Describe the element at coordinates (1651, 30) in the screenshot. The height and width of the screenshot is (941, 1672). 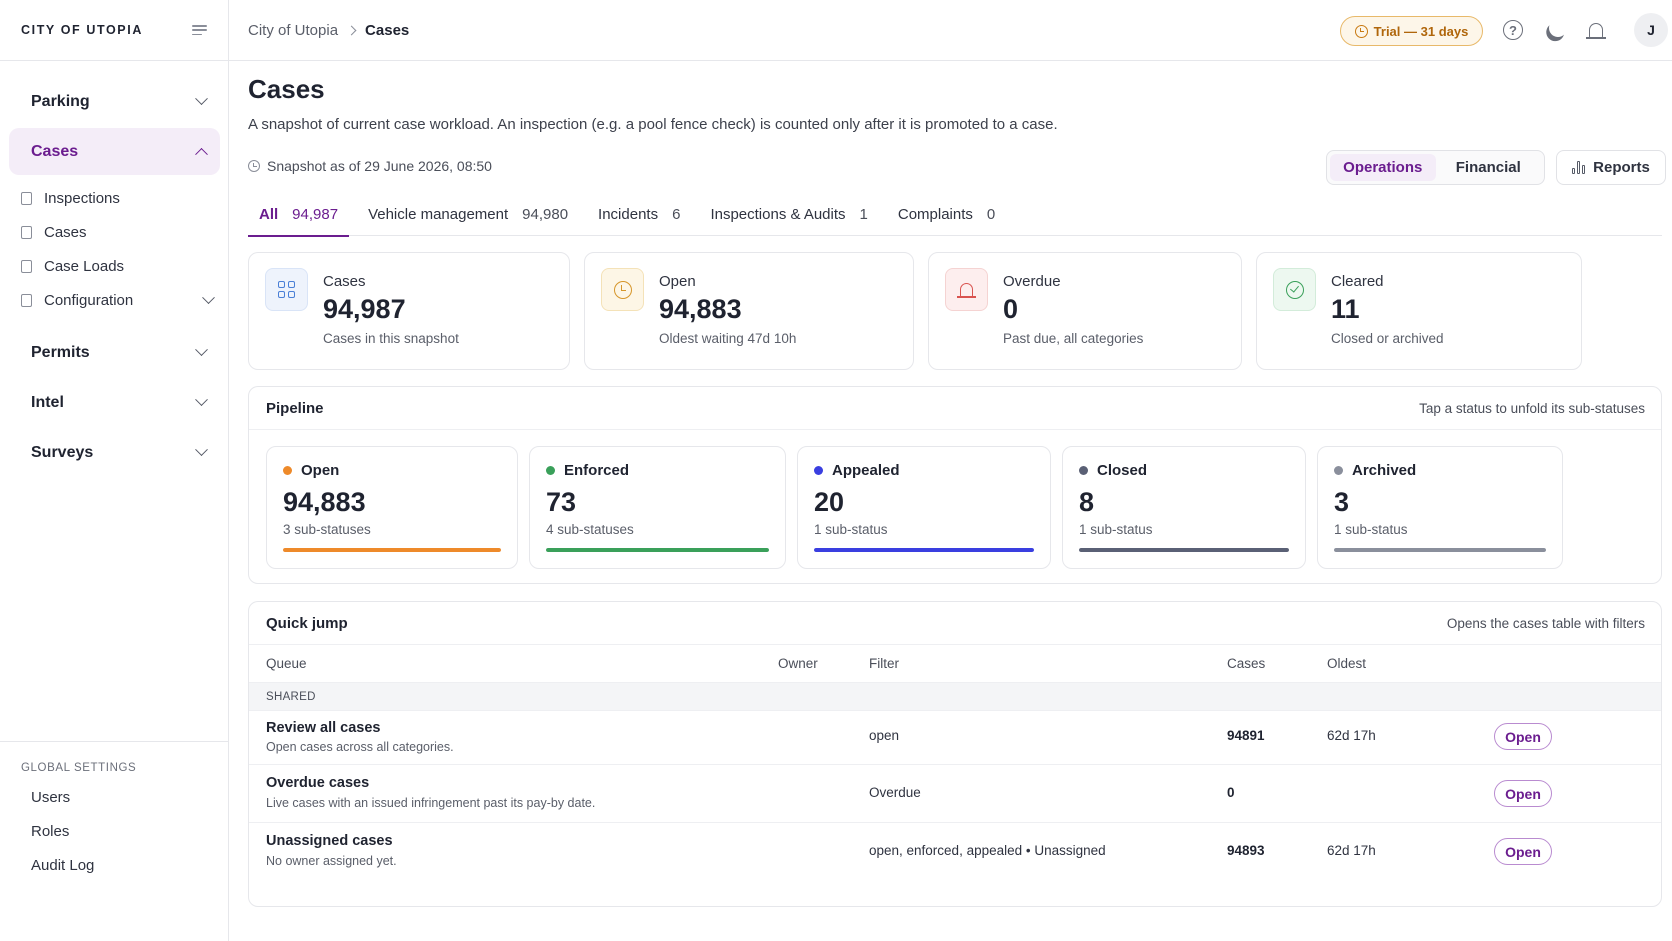
I see `avatar: J` at that location.